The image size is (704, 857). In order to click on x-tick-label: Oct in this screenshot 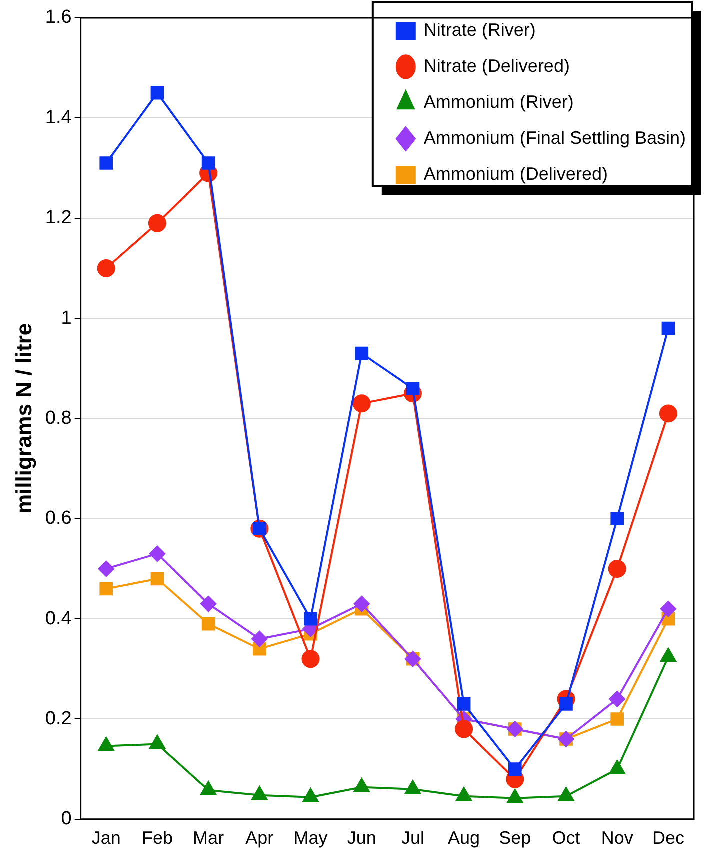, I will do `click(566, 838)`.